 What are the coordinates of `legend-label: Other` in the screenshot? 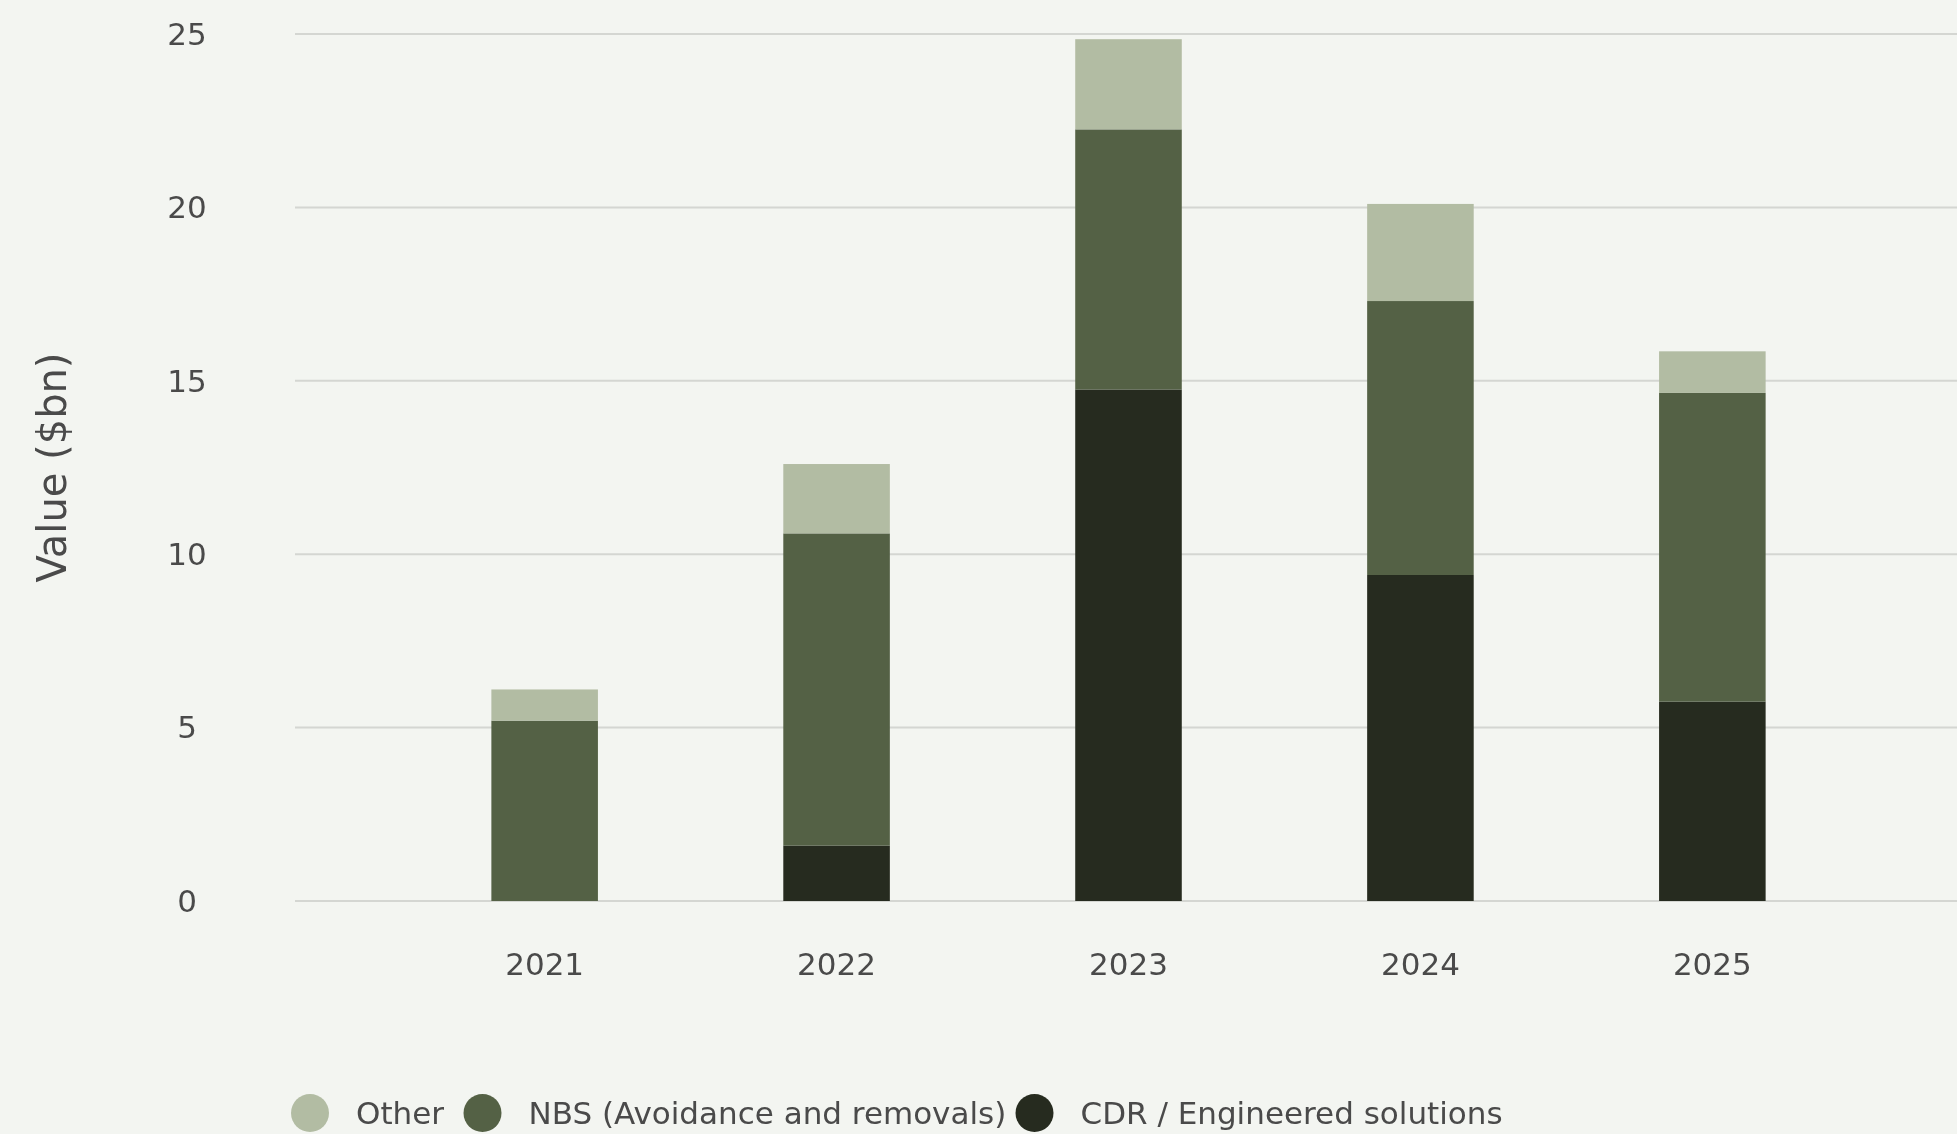 It's located at (400, 1112).